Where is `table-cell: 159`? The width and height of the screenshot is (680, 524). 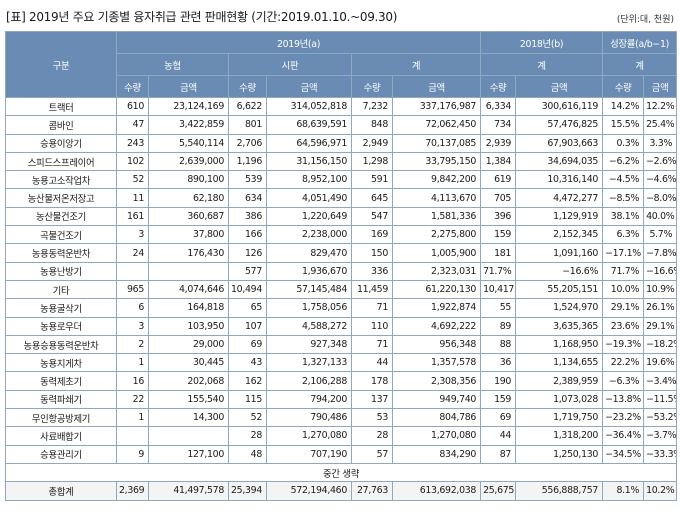
table-cell: 159 is located at coordinates (498, 235).